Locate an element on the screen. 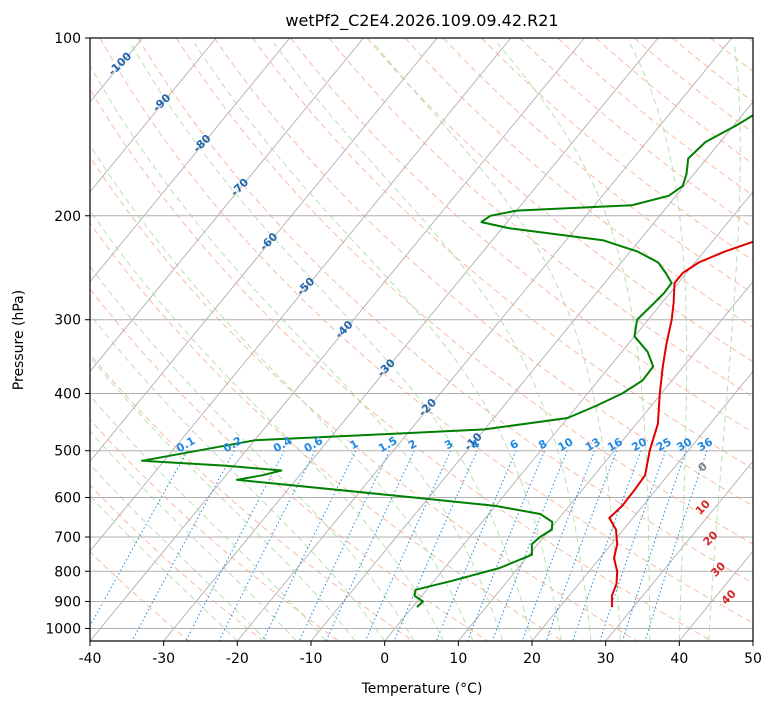 This screenshot has width=775, height=708. moist-adiabat-label: 10 is located at coordinates (703, 507).